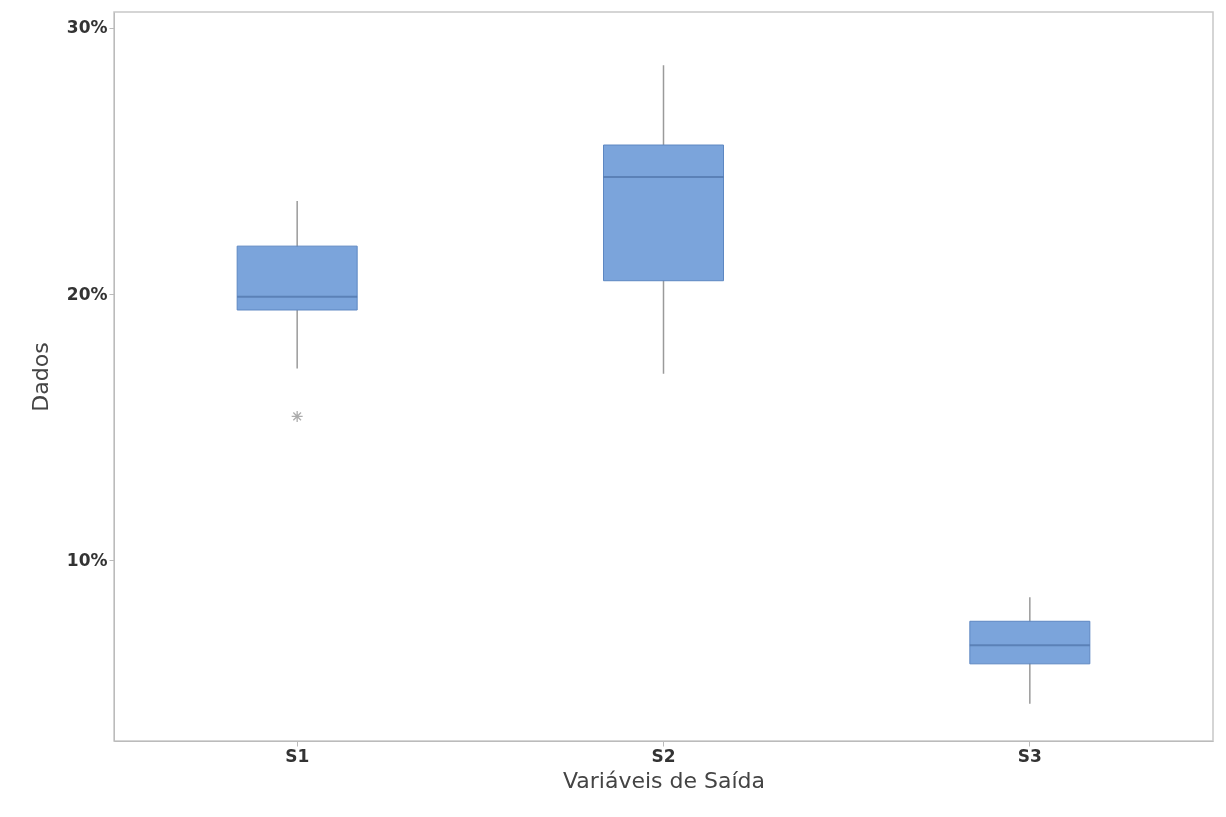 The height and width of the screenshot is (817, 1226). Describe the element at coordinates (87, 293) in the screenshot. I see `y-tick-label: 20%` at that location.